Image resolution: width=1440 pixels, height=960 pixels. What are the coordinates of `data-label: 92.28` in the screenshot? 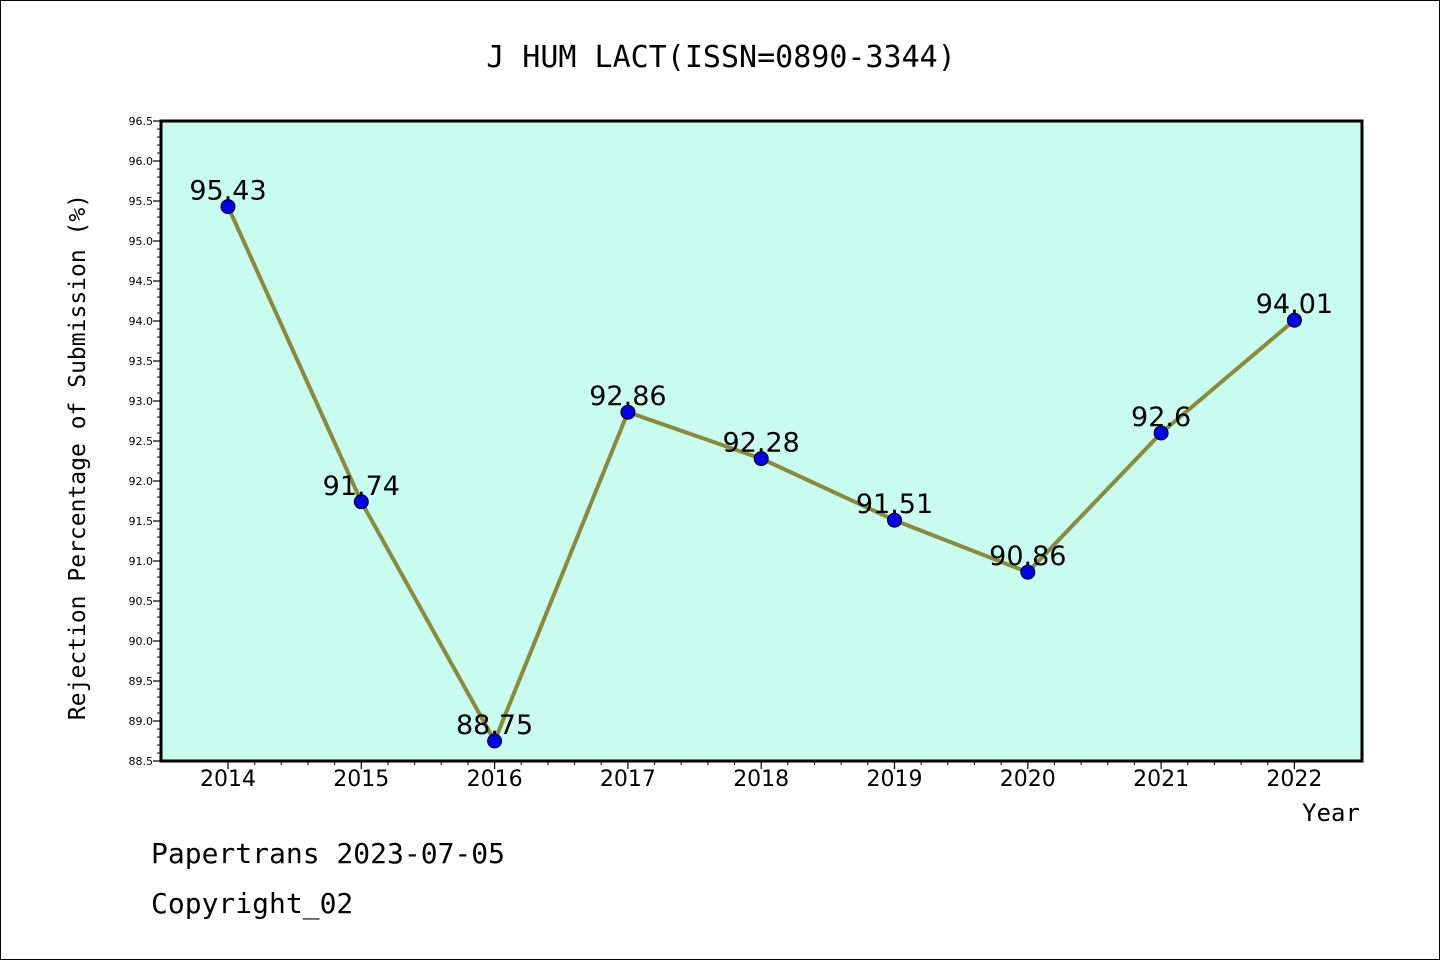 It's located at (761, 443).